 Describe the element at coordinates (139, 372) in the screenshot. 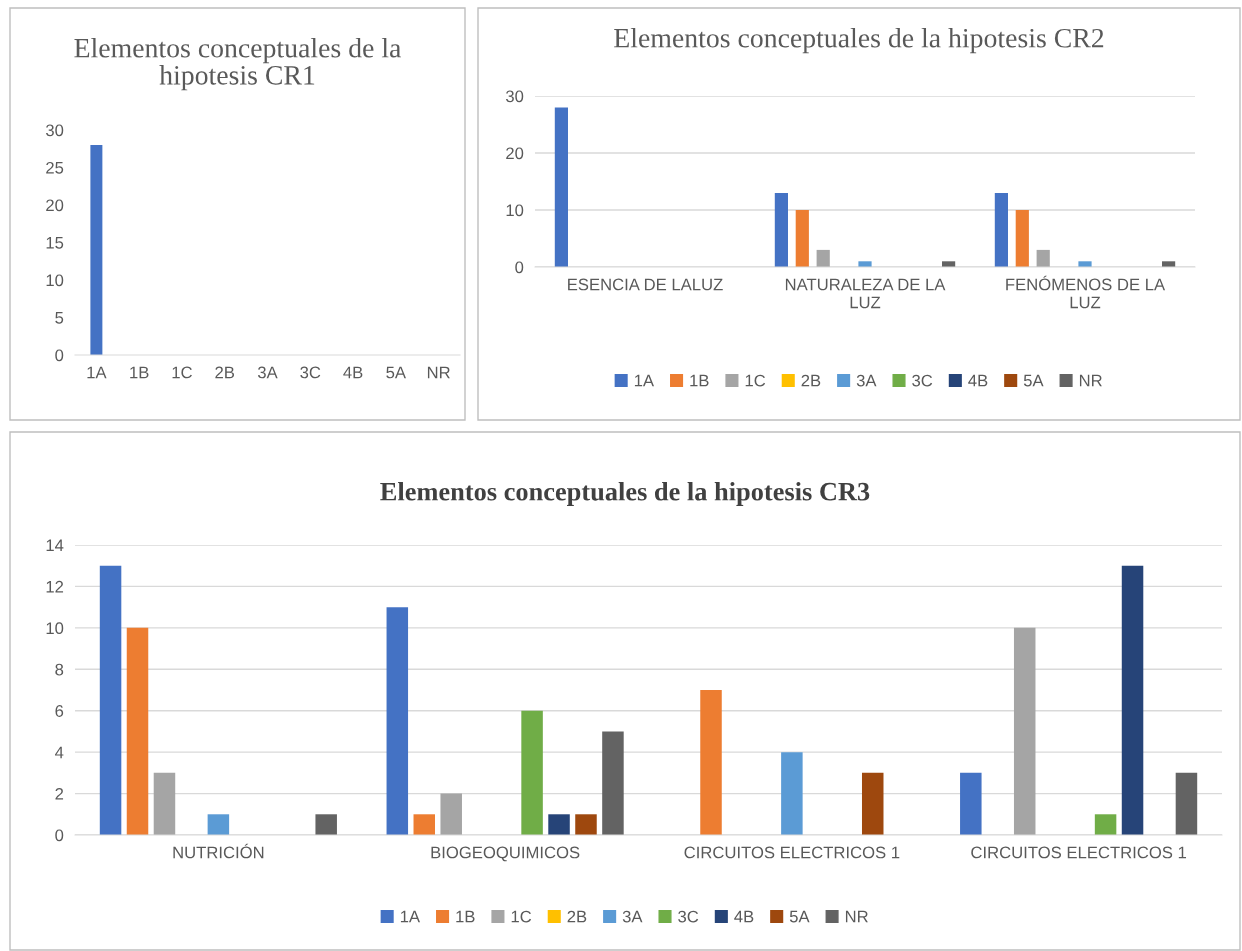

I see `x-tick-label: 1B` at that location.